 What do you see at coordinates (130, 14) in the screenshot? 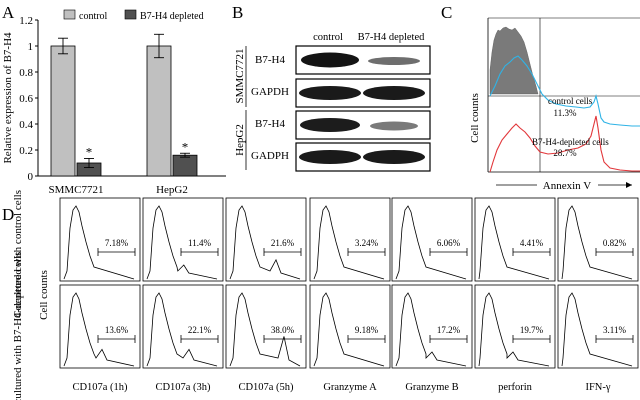
I see `legend-swatch-depleted` at bounding box center [130, 14].